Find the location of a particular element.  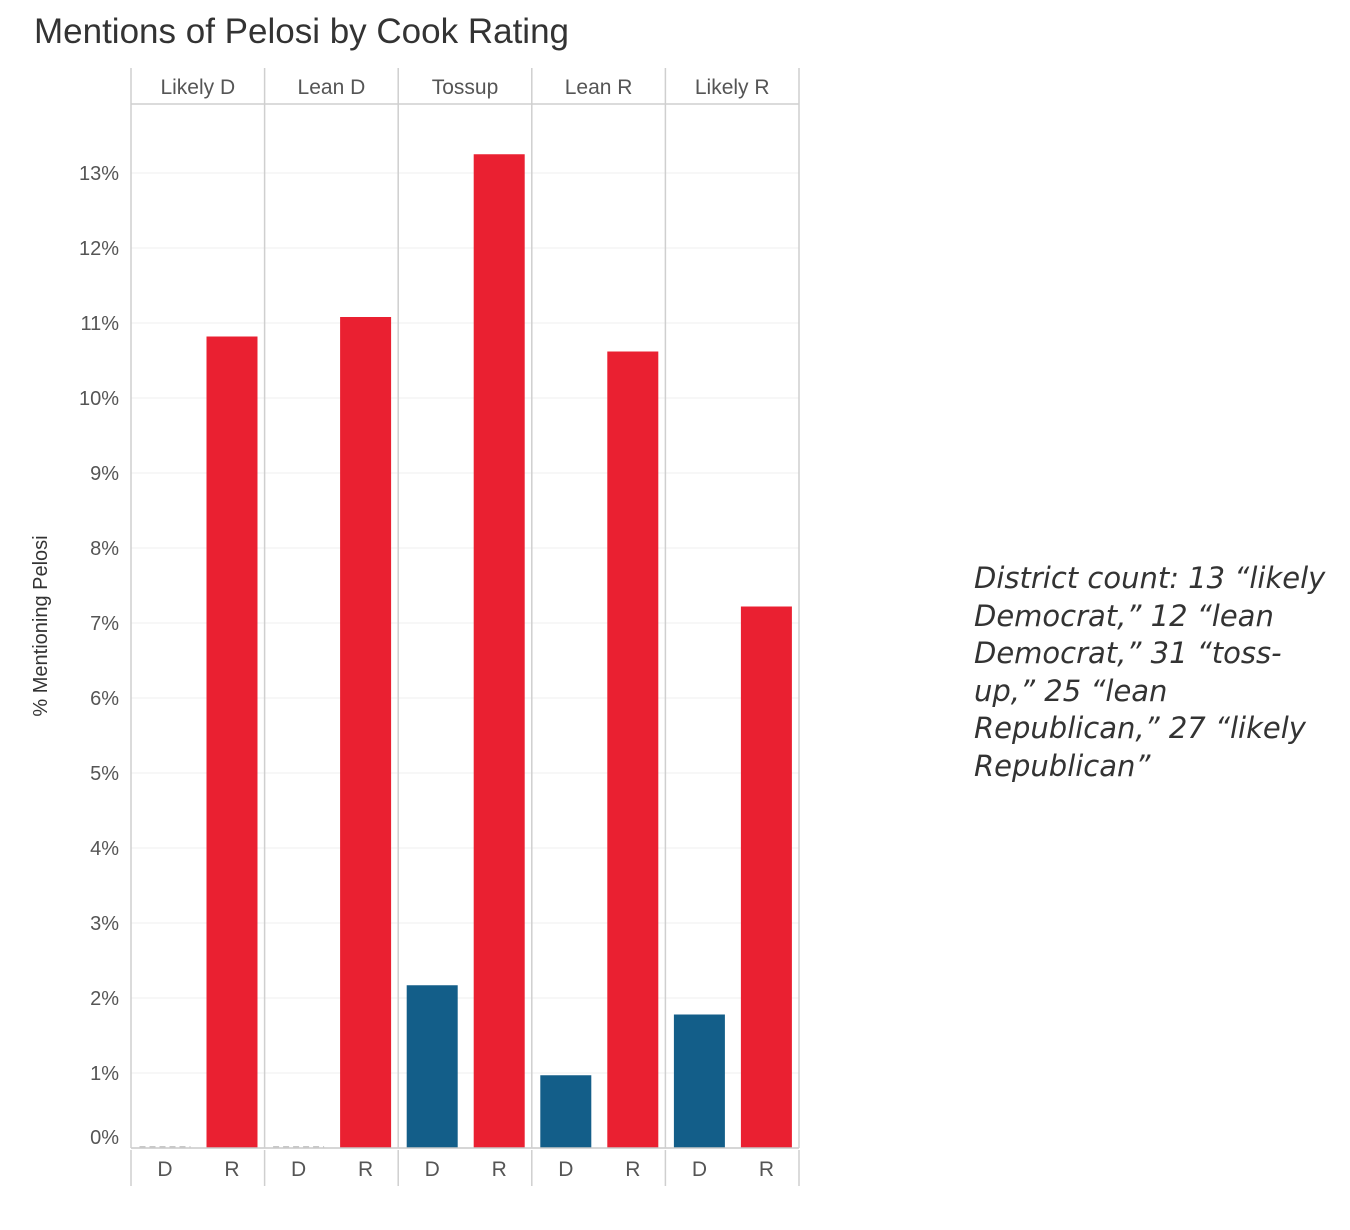

y-tick-label: 11% is located at coordinates (99, 324).